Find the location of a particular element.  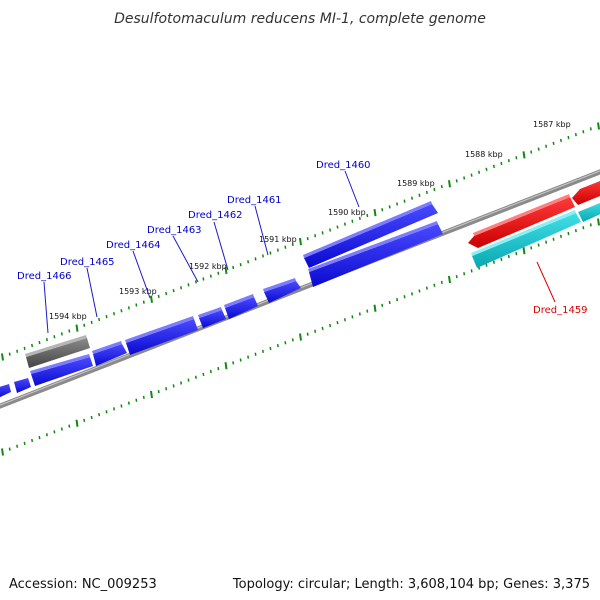

gene-label-dred-1463: Dred_1463 is located at coordinates (174, 230).